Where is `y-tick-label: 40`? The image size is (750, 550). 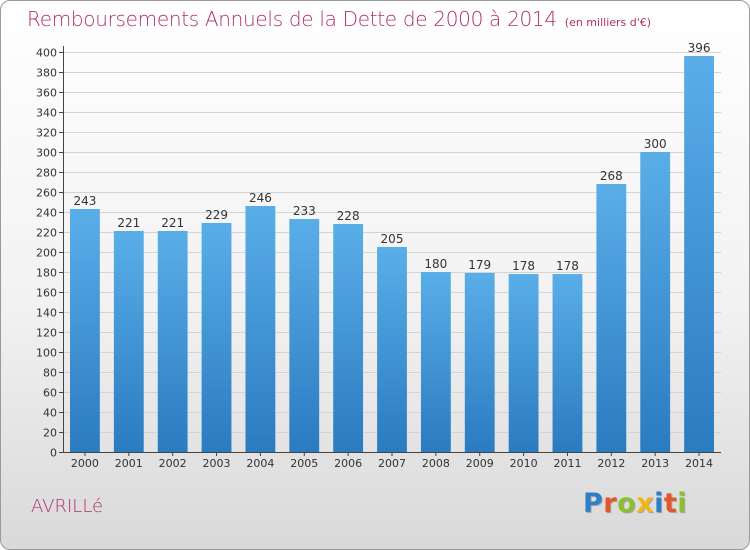 y-tick-label: 40 is located at coordinates (50, 413).